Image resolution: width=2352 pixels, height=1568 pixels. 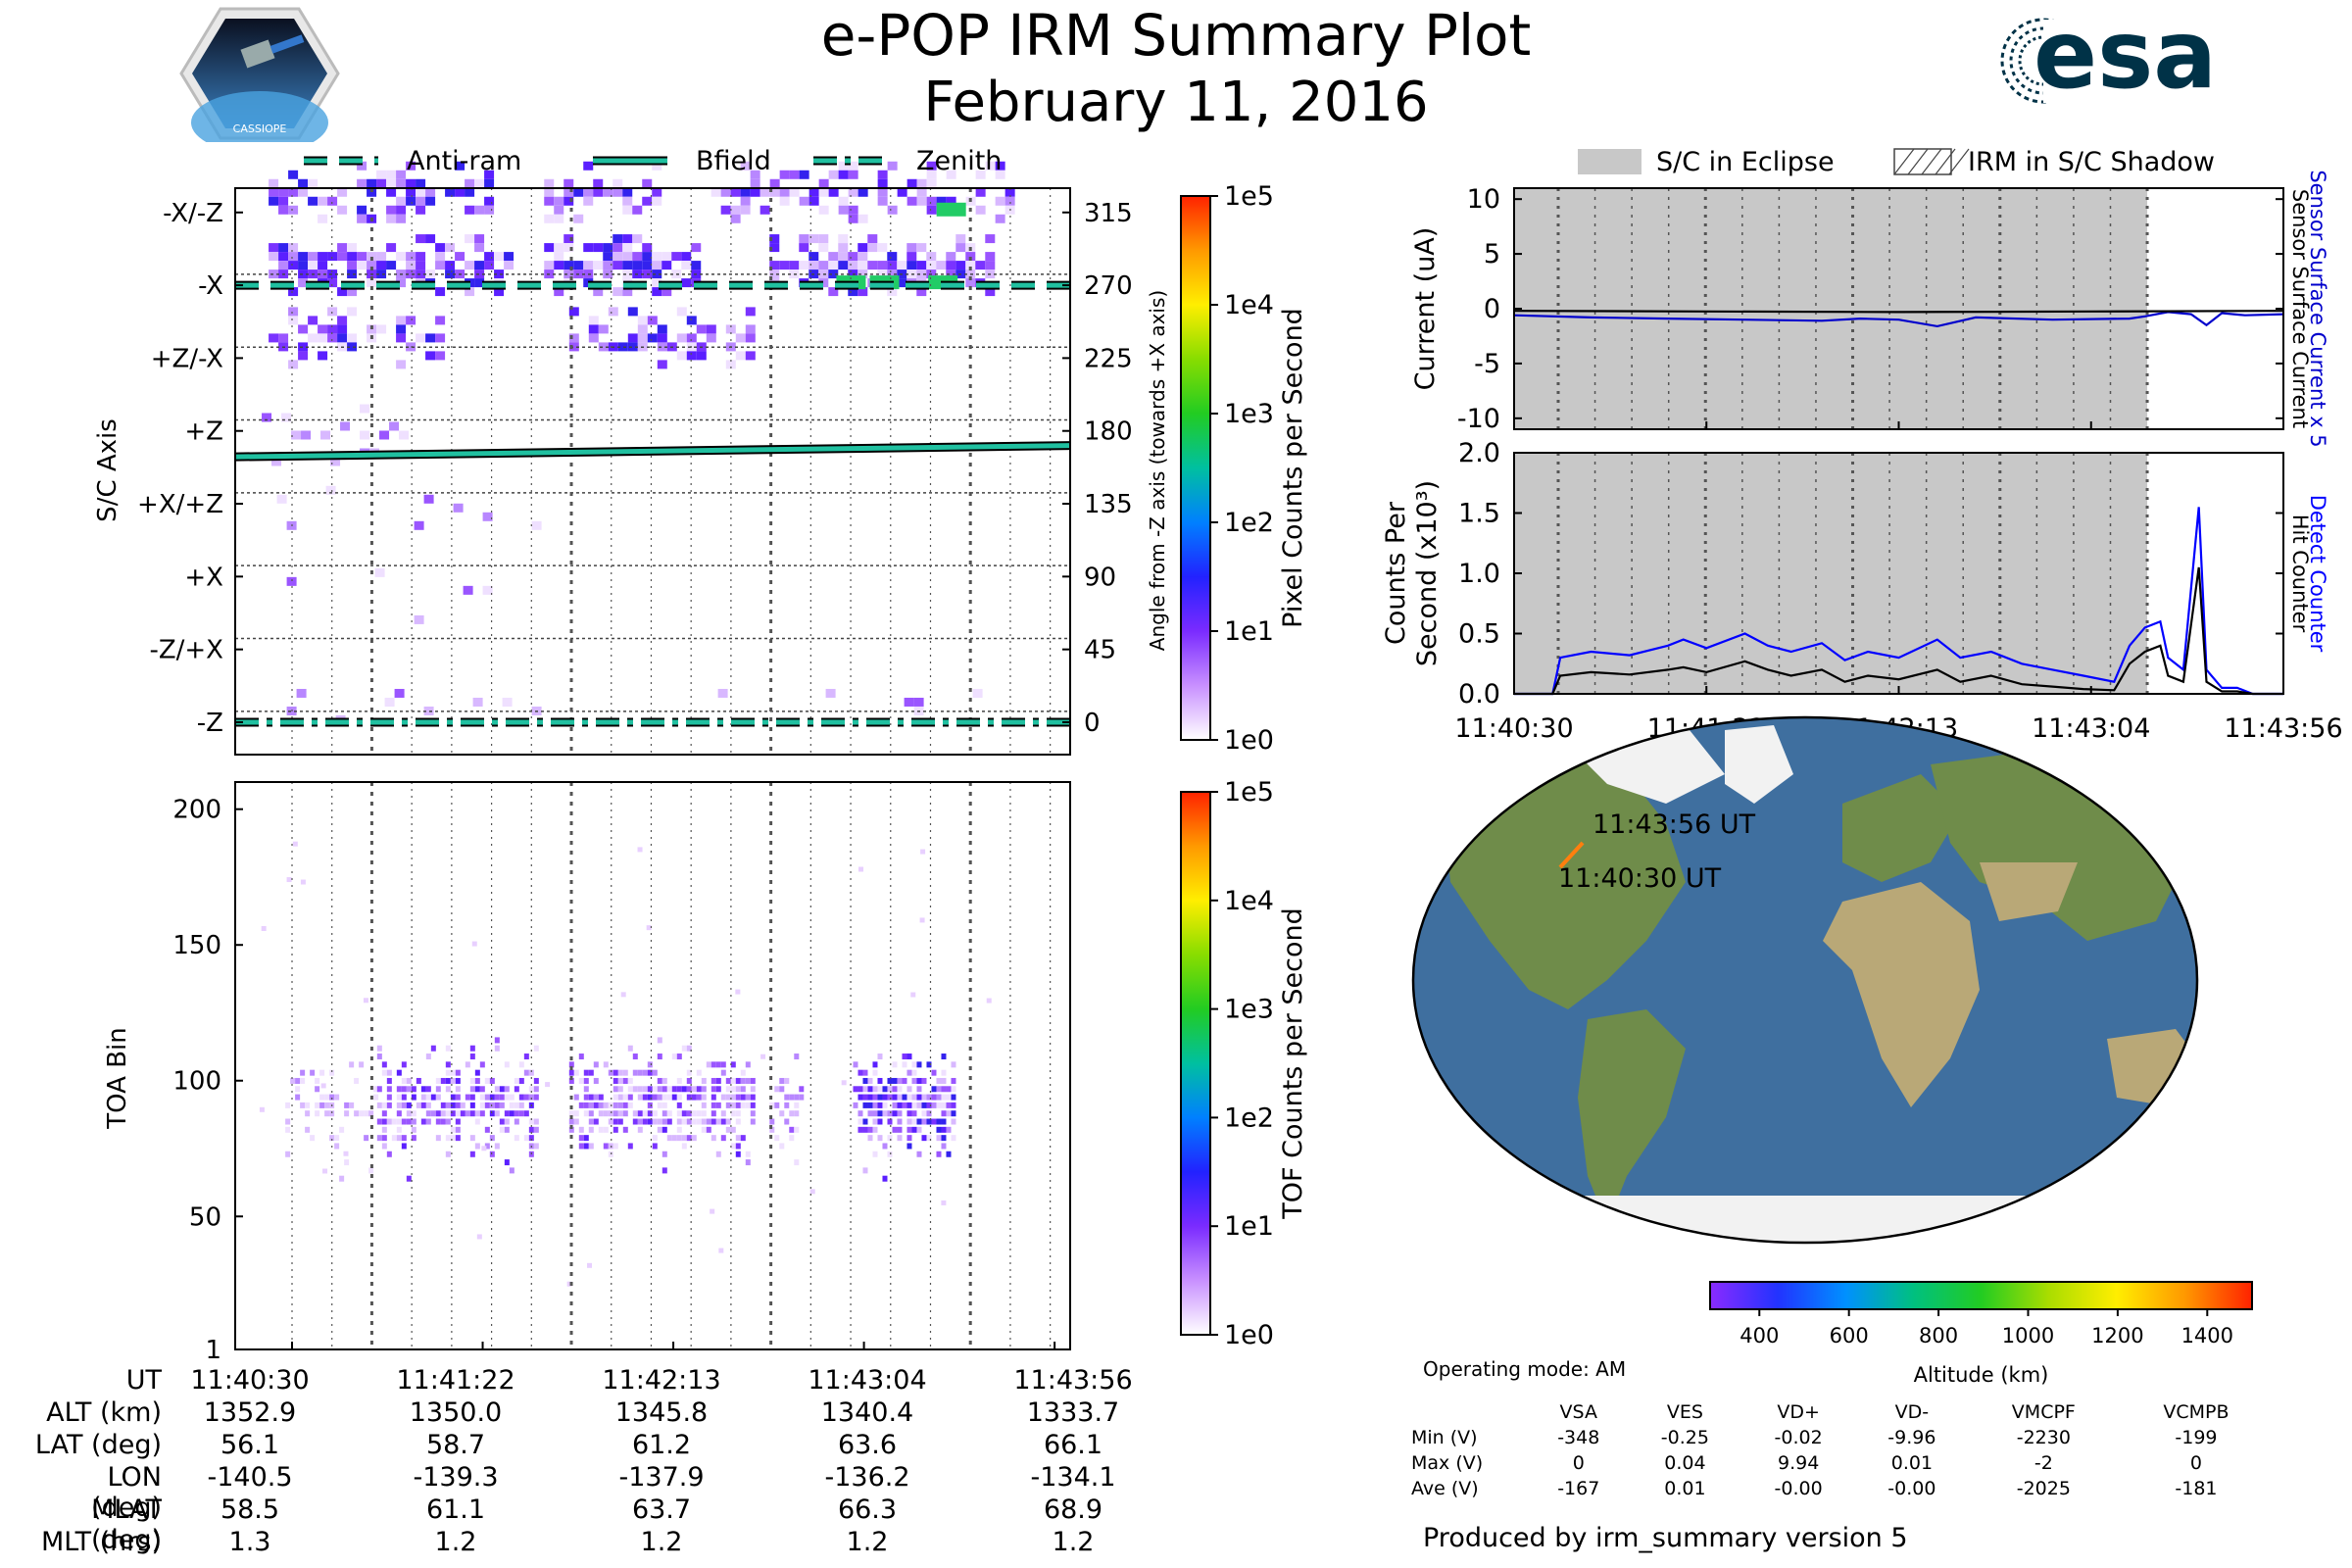 What do you see at coordinates (1578, 1412) in the screenshot?
I see `voltage-header: VSA` at bounding box center [1578, 1412].